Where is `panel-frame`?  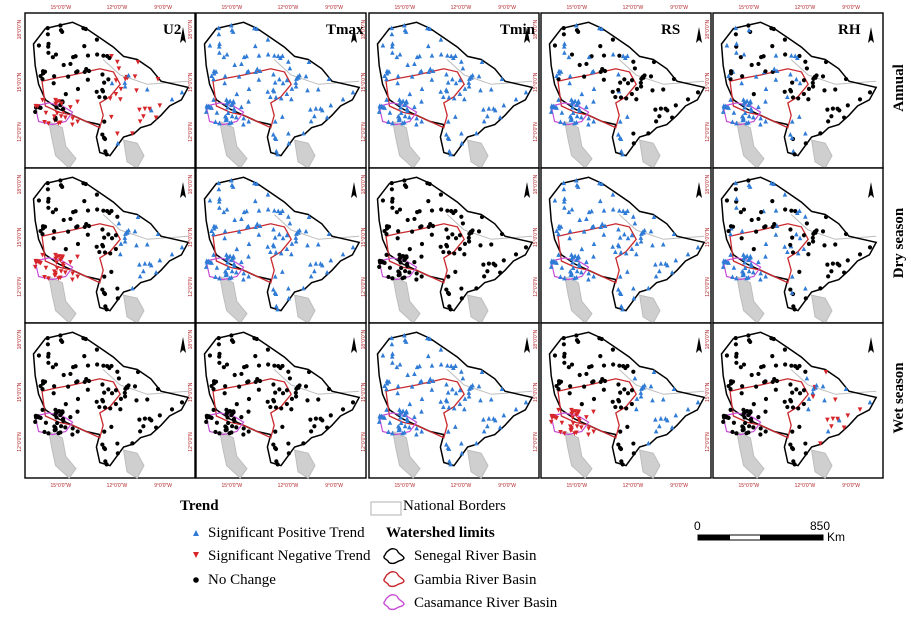 panel-frame is located at coordinates (626, 90).